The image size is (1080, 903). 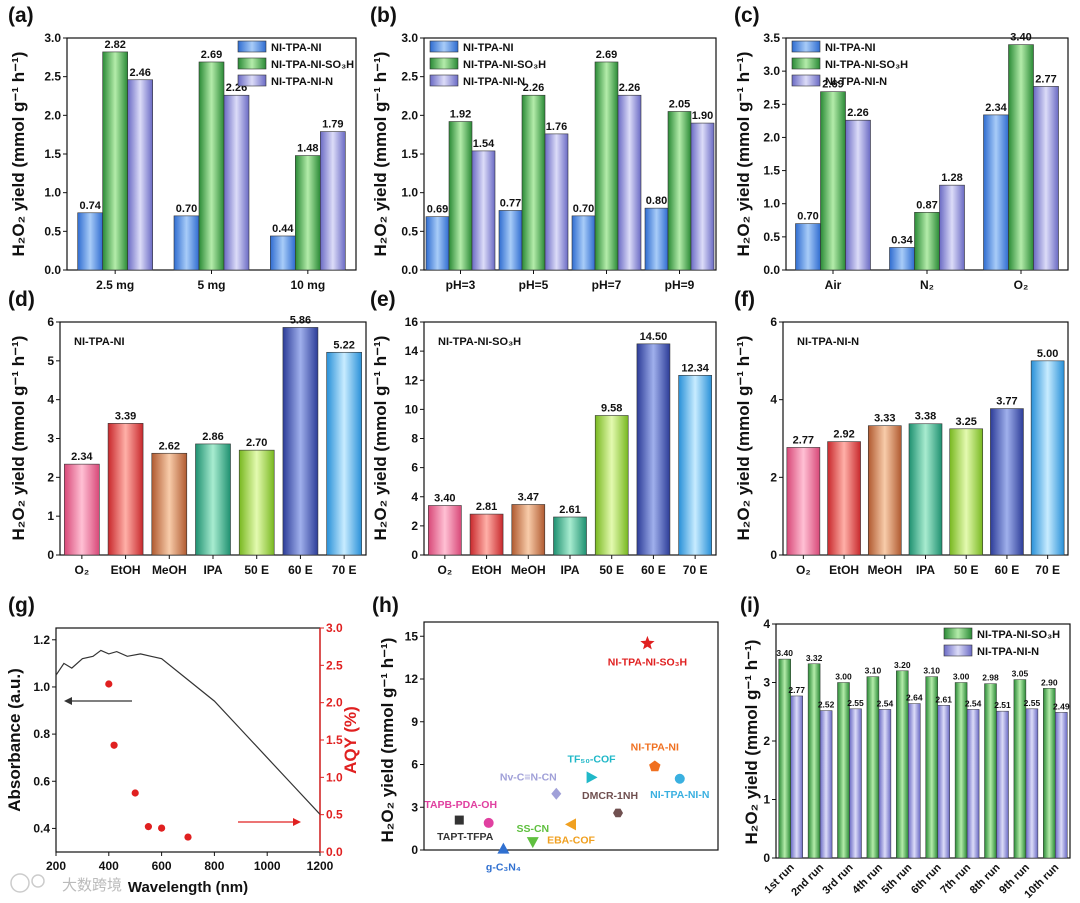 I want to click on g-absorbance-line, so click(x=188, y=732).